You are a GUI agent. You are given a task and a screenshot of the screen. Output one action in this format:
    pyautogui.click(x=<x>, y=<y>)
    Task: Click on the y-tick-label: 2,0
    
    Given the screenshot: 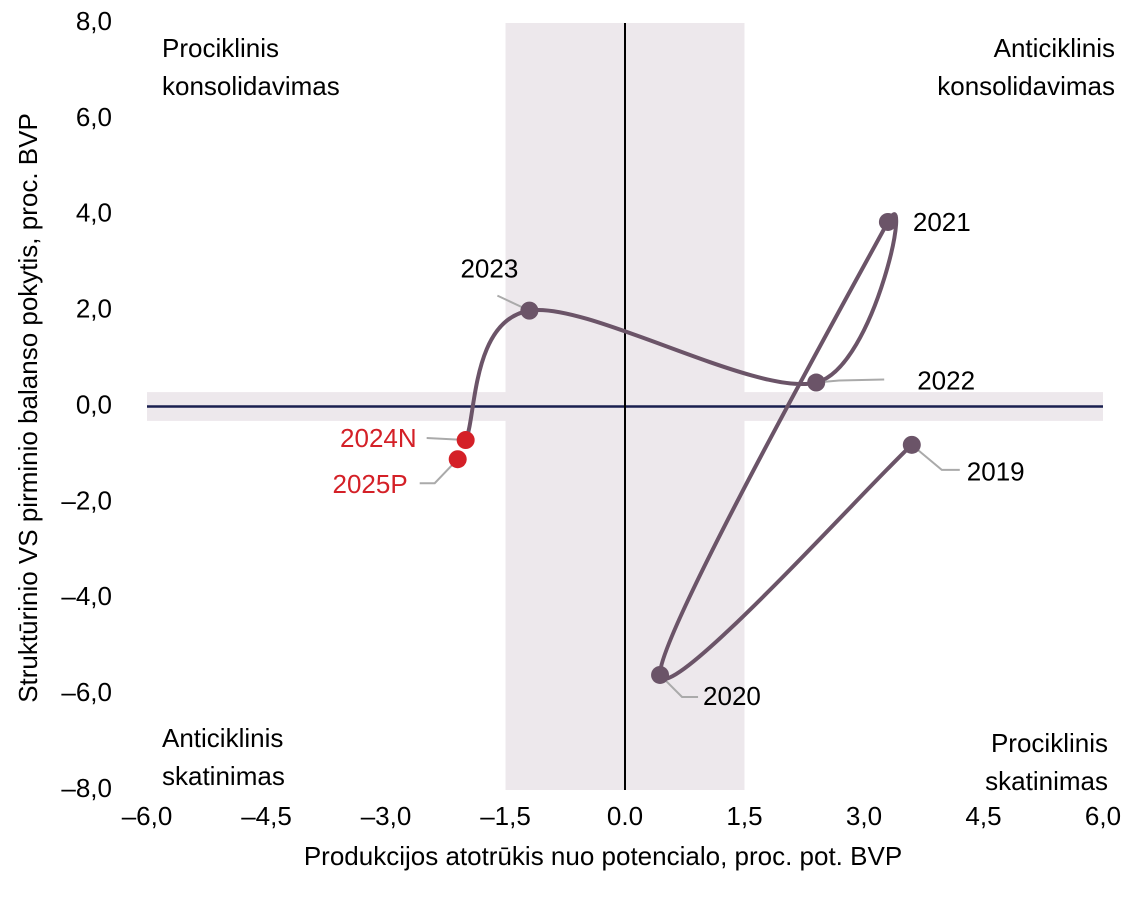 What is the action you would take?
    pyautogui.click(x=94, y=309)
    